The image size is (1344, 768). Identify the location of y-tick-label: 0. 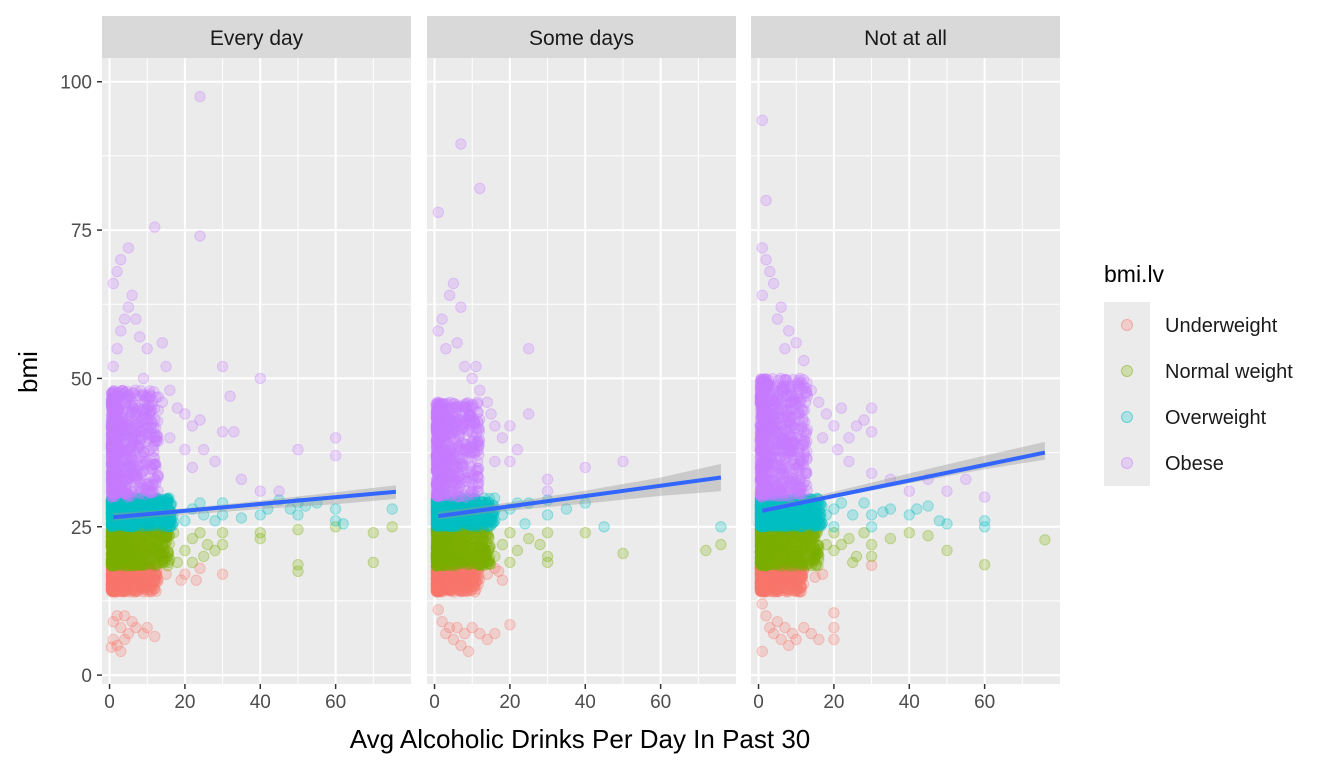
(86, 676).